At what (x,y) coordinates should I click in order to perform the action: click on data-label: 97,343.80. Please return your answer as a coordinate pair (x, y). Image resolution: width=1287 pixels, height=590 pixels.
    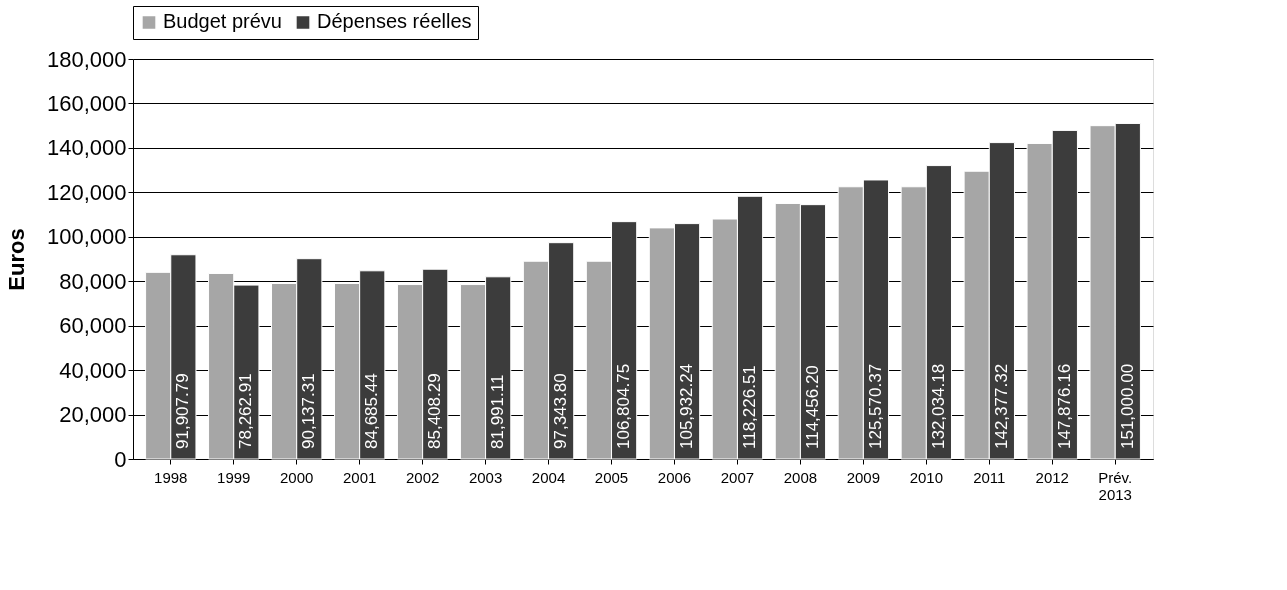
    Looking at the image, I should click on (561, 411).